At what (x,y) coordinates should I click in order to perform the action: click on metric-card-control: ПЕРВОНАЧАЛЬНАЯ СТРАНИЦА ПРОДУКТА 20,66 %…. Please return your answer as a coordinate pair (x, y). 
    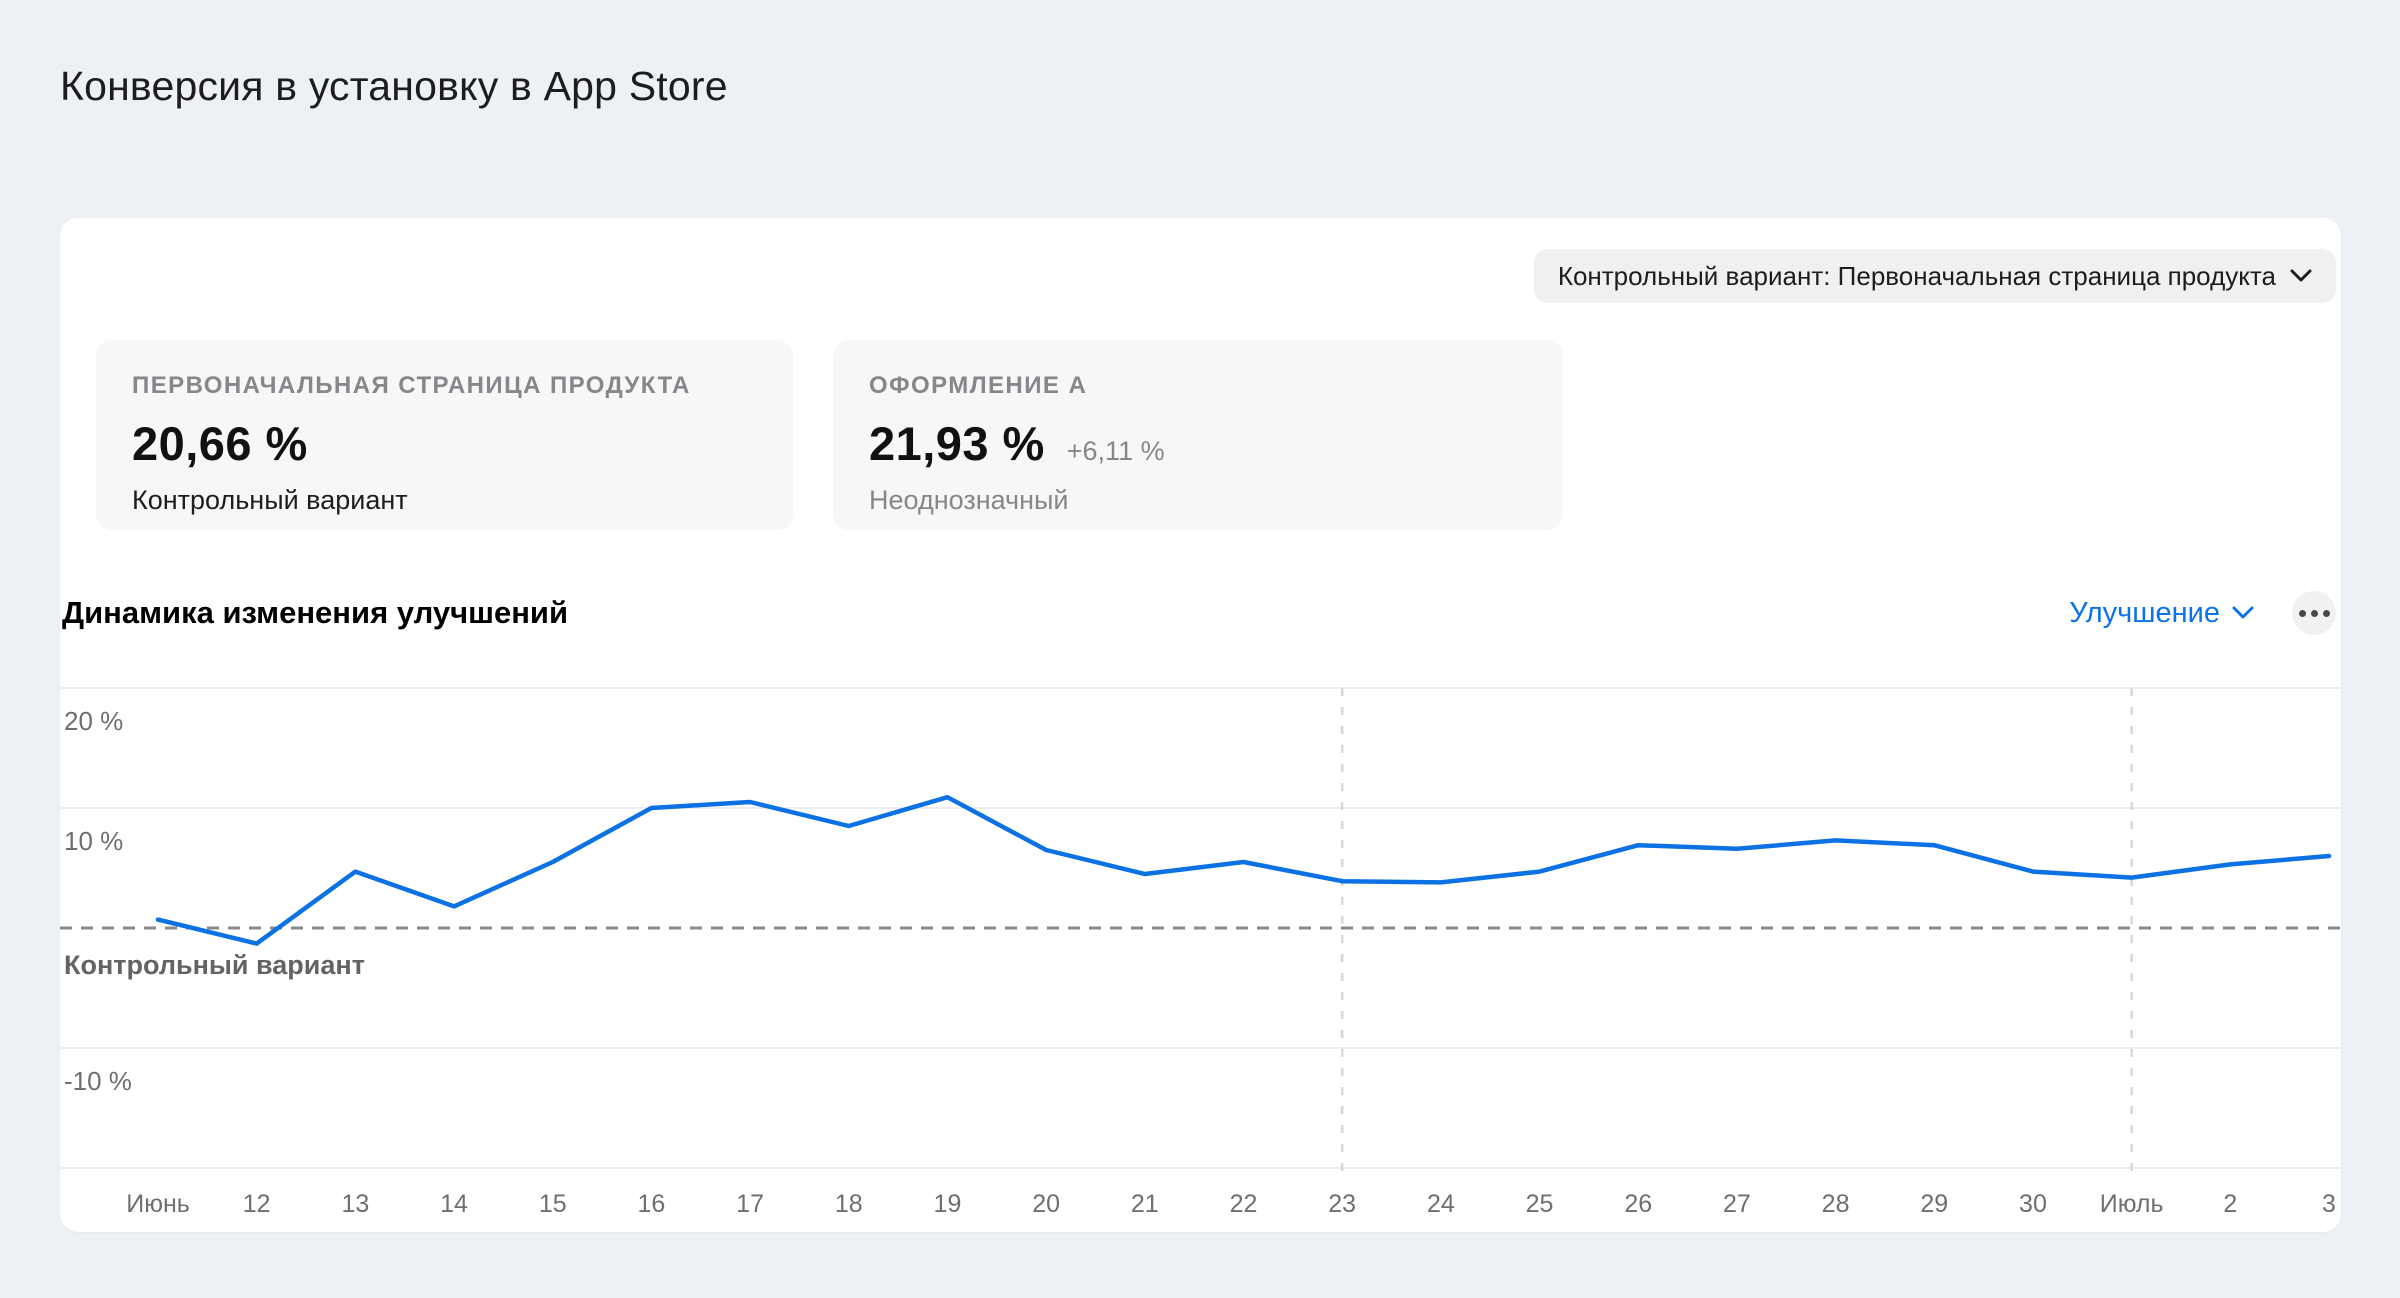
    Looking at the image, I should click on (444, 435).